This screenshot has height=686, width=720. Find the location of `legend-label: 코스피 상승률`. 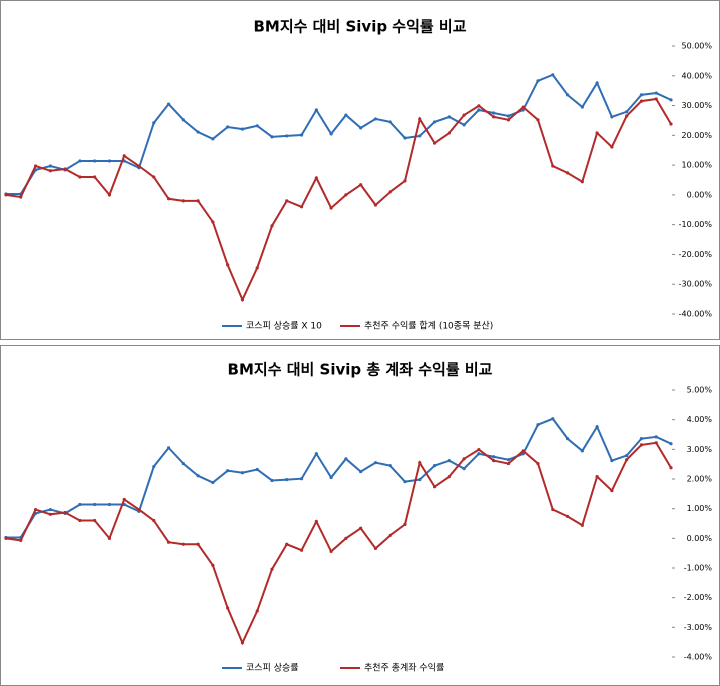

legend-label: 코스피 상승률 is located at coordinates (272, 668).